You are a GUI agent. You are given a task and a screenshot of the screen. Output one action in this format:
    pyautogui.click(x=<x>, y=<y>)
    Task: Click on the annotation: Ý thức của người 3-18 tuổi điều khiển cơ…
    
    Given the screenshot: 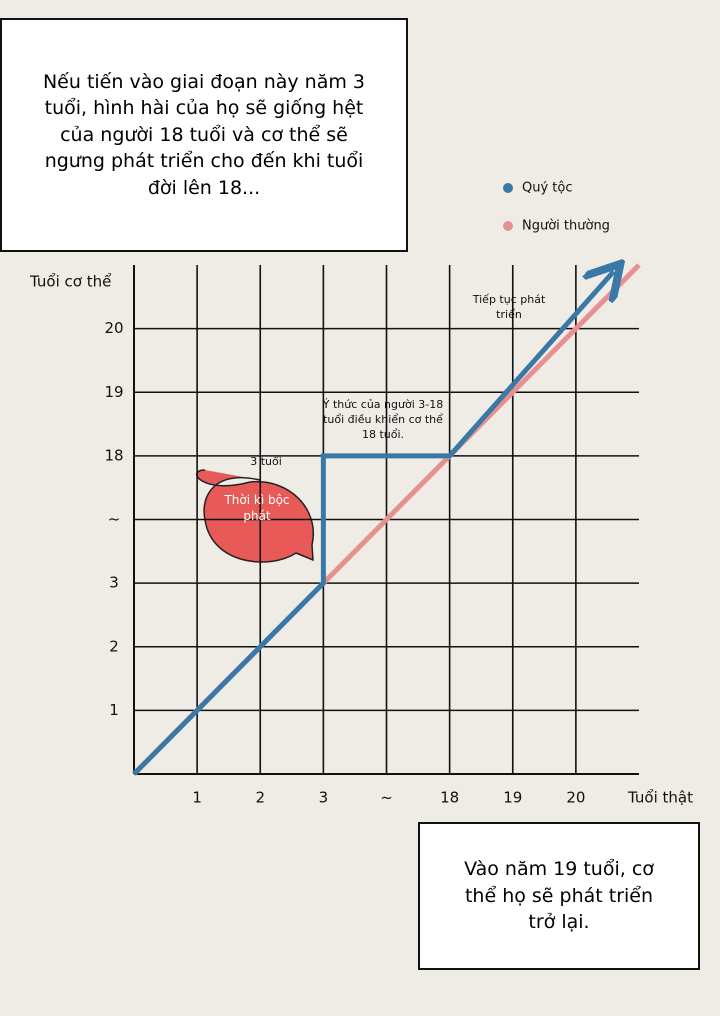 What is the action you would take?
    pyautogui.click(x=383, y=419)
    